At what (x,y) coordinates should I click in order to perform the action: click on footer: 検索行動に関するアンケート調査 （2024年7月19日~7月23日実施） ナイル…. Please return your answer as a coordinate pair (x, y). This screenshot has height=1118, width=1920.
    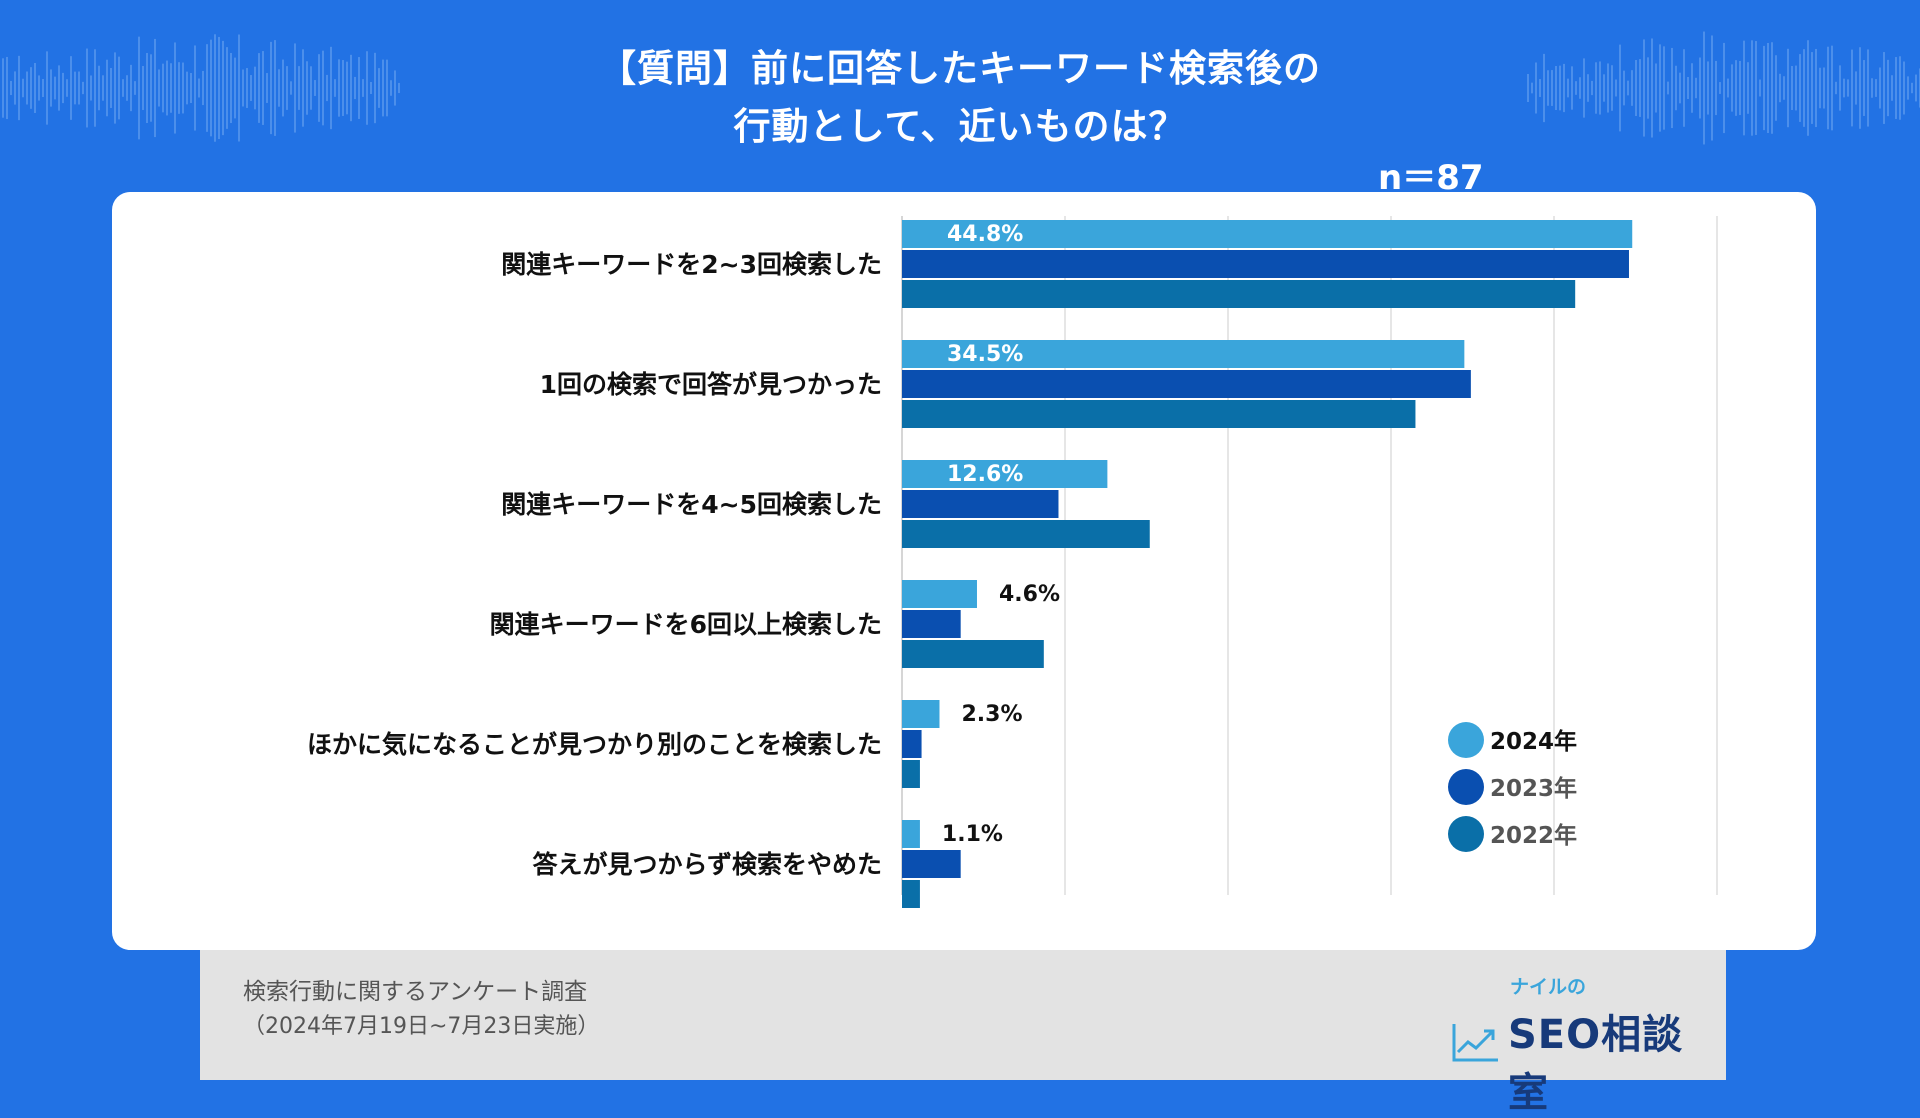
    Looking at the image, I should click on (963, 1033).